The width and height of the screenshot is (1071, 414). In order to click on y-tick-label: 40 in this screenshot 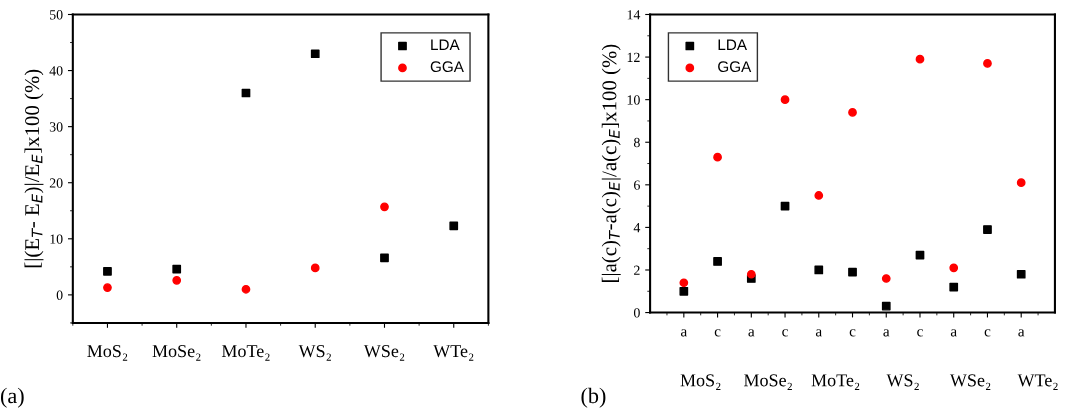, I will do `click(56, 71)`.